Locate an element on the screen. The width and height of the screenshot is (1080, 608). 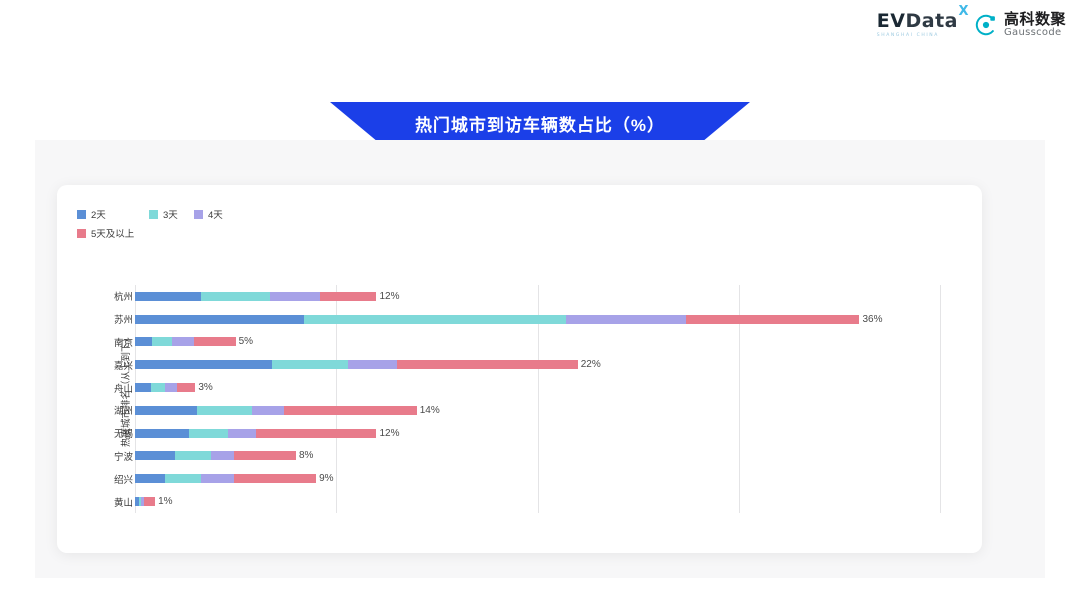
gausscode-mark-icon is located at coordinates (986, 25).